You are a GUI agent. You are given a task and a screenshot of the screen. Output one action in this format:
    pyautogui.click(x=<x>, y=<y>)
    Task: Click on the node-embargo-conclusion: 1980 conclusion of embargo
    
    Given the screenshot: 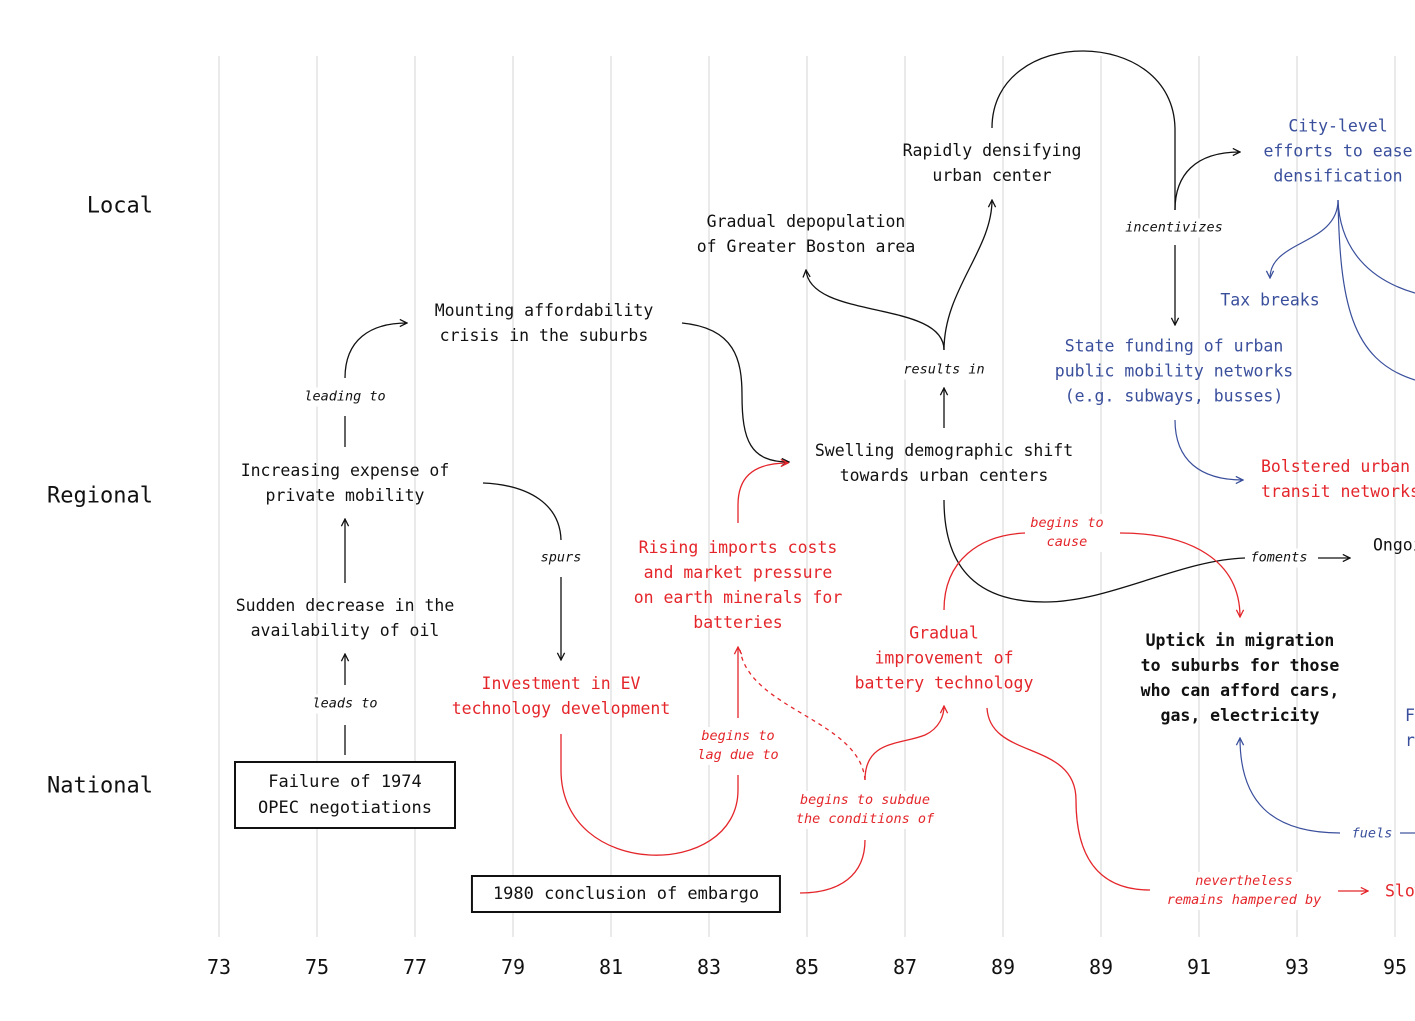 What is the action you would take?
    pyautogui.click(x=626, y=894)
    